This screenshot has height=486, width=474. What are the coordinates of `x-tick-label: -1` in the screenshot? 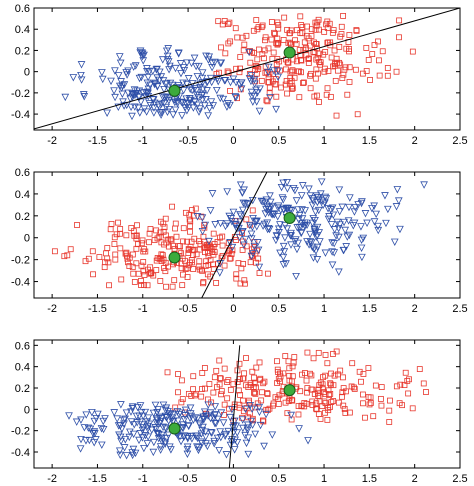 It's located at (143, 309).